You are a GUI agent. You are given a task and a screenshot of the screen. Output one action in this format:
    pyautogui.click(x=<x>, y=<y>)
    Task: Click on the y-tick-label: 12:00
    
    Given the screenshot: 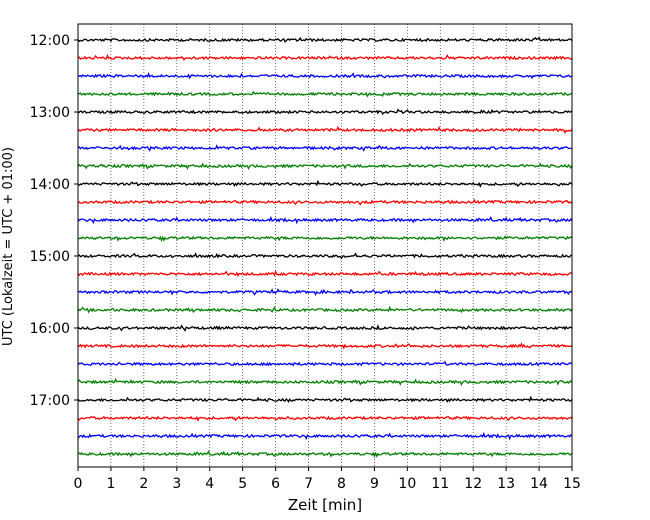 What is the action you would take?
    pyautogui.click(x=50, y=41)
    